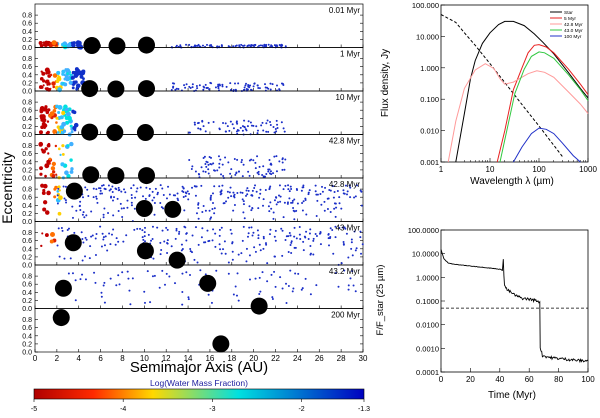 This screenshot has width=600, height=418. What do you see at coordinates (499, 379) in the screenshot?
I see `excess-xtick-label: 40` at bounding box center [499, 379].